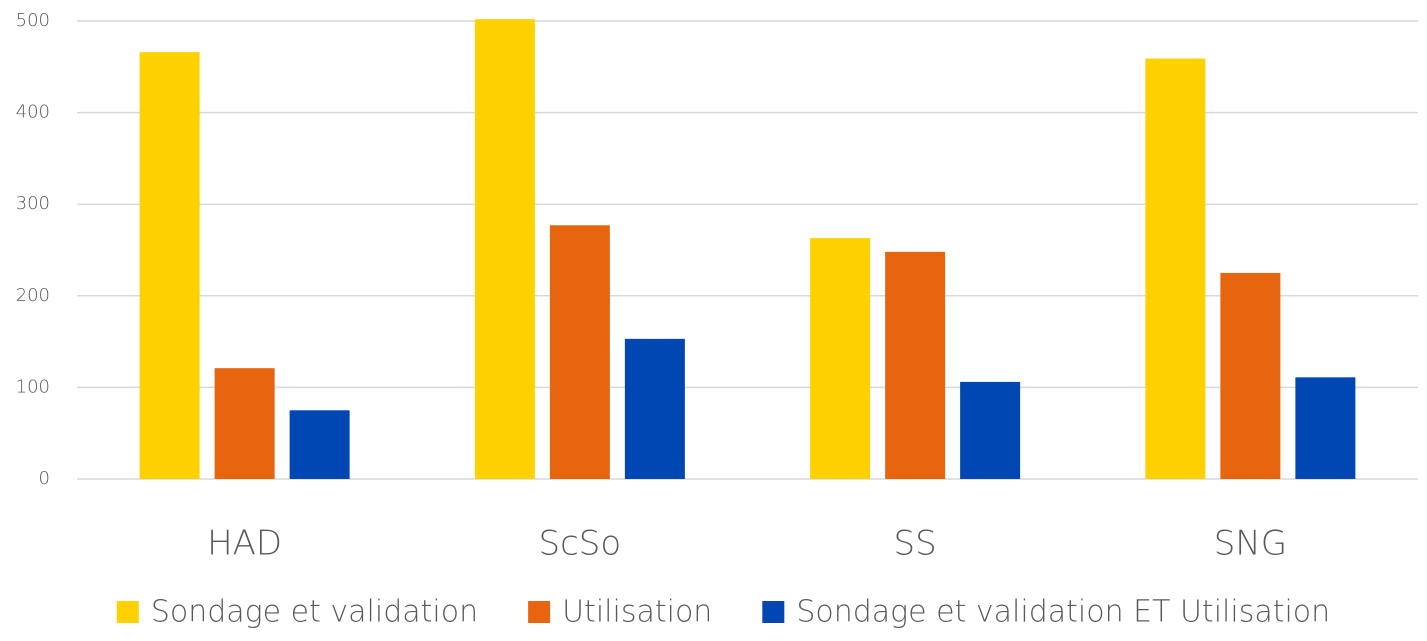 This screenshot has height=641, width=1427. I want to click on x-tick-label: SS, so click(915, 544).